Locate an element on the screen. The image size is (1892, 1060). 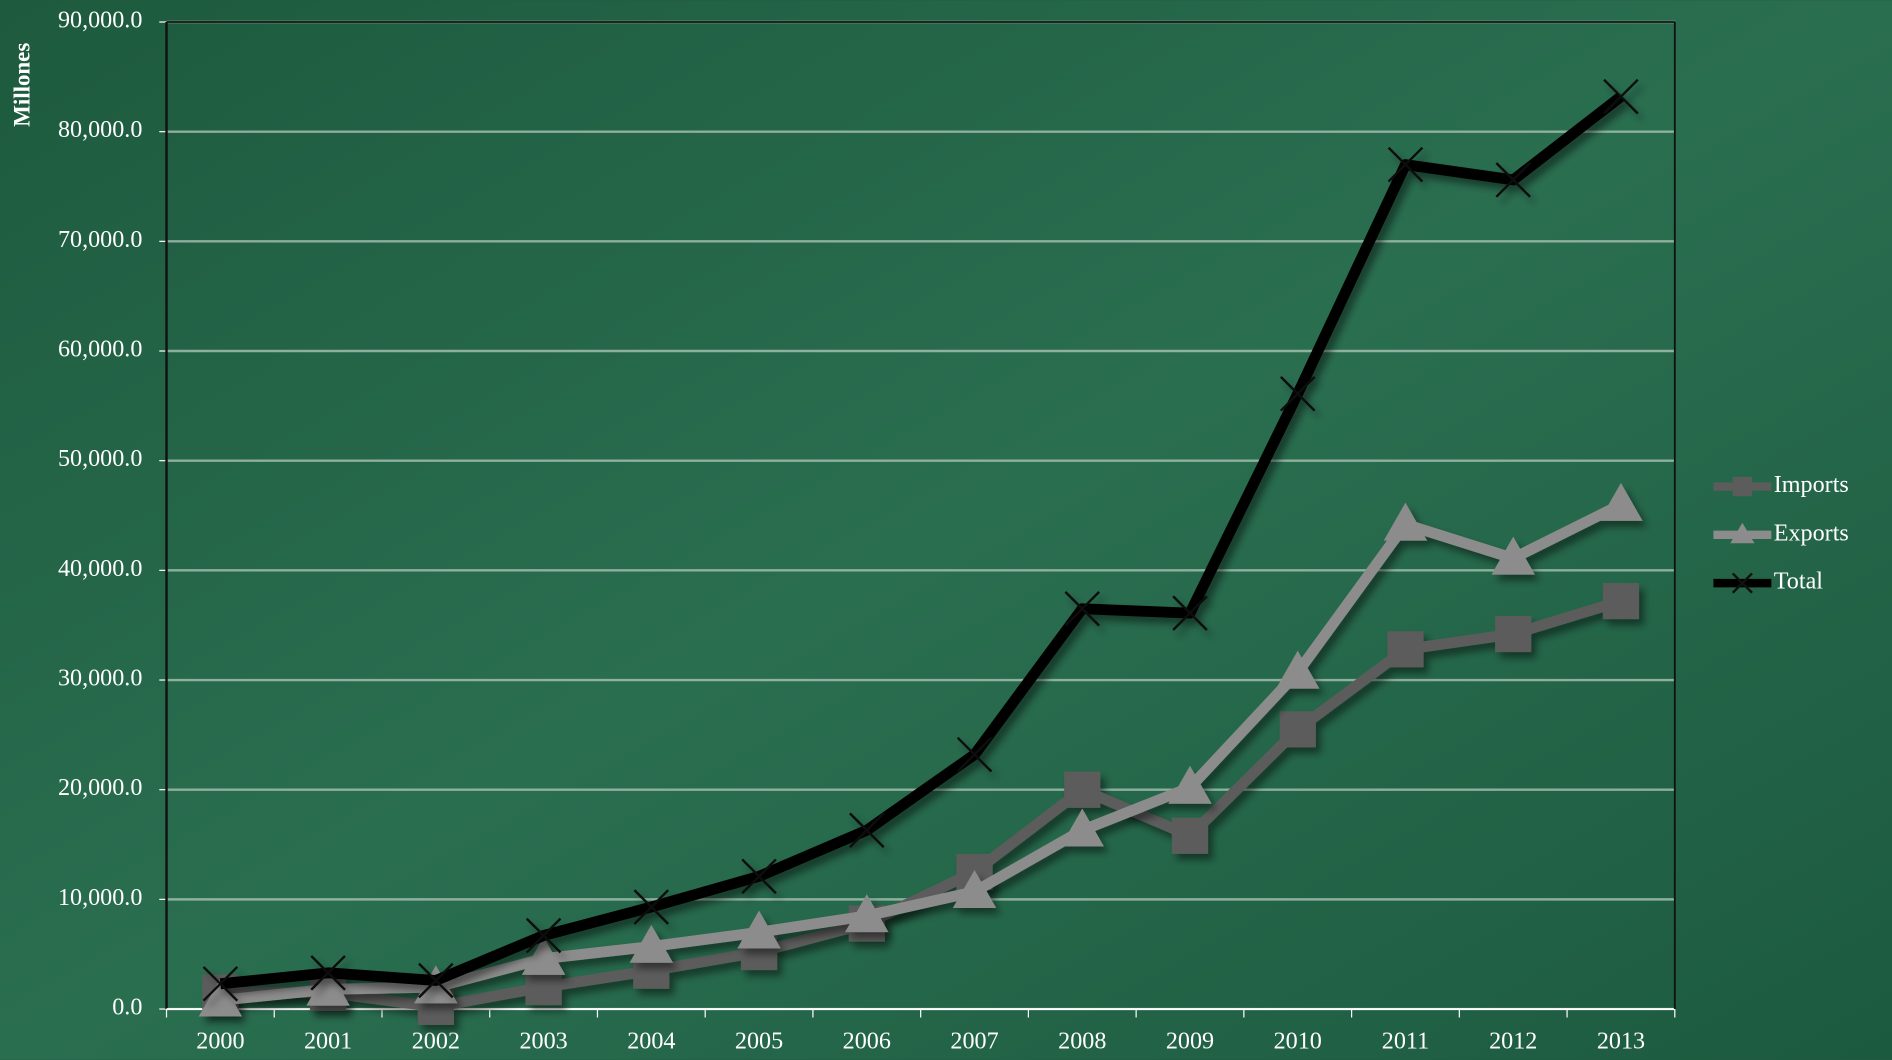
legend-label: Imports is located at coordinates (1811, 484).